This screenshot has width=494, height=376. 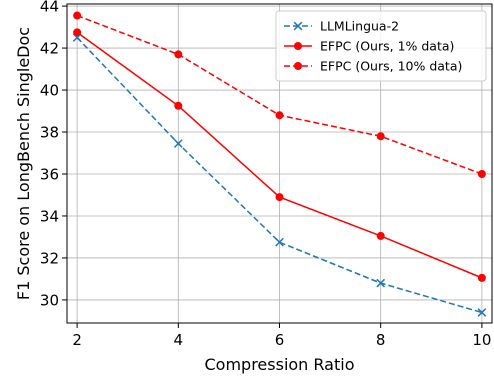 What do you see at coordinates (49, 300) in the screenshot?
I see `y-tick-label: 30` at bounding box center [49, 300].